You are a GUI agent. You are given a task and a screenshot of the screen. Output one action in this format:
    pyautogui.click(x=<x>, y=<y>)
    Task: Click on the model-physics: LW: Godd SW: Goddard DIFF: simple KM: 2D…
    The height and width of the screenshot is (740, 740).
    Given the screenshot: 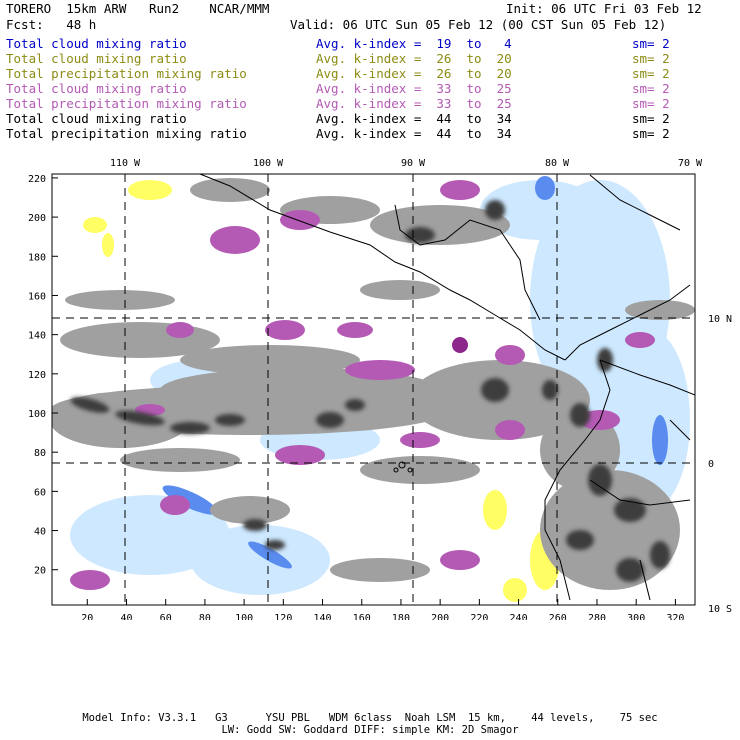 What is the action you would take?
    pyautogui.click(x=370, y=730)
    